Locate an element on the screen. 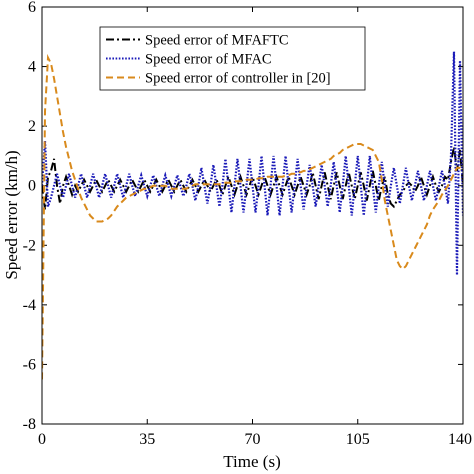  y-tick-label: -8 is located at coordinates (29, 424).